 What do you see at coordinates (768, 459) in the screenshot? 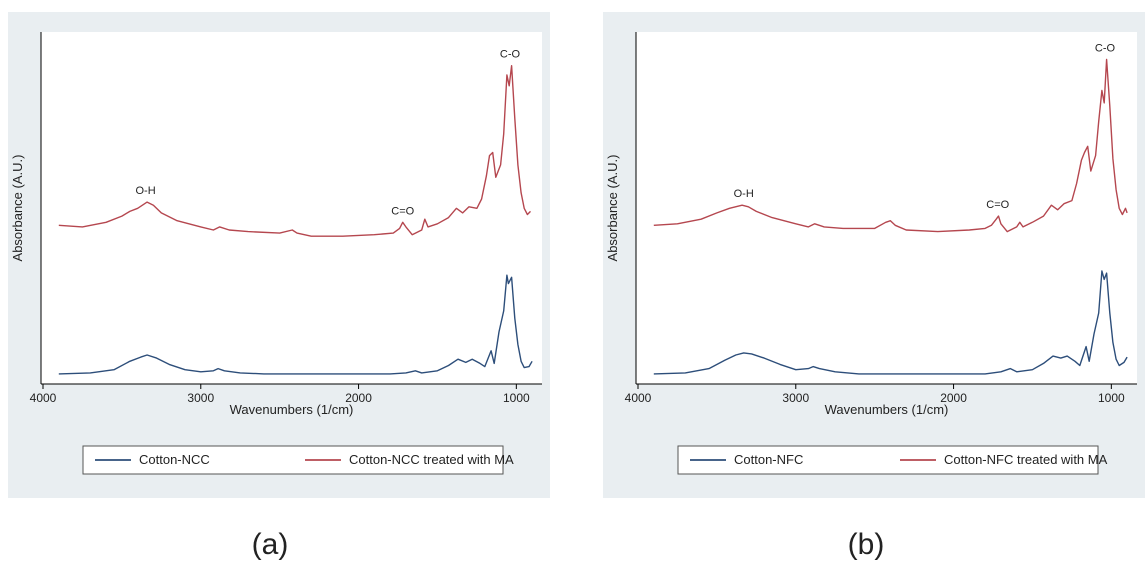
I see `legend-label: Cotton-NFC` at bounding box center [768, 459].